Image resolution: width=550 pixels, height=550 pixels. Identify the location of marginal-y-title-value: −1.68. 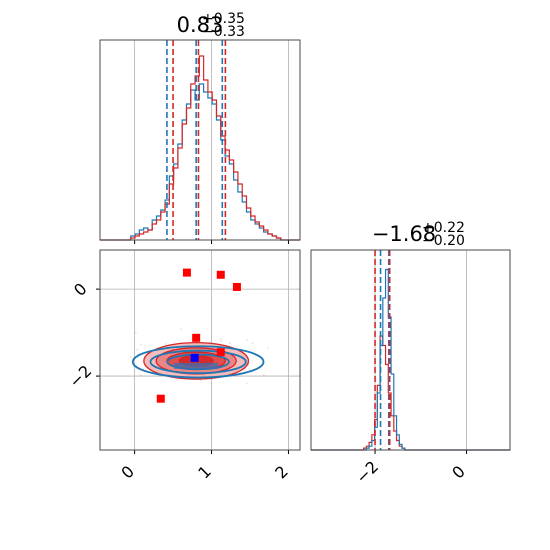
(404, 234).